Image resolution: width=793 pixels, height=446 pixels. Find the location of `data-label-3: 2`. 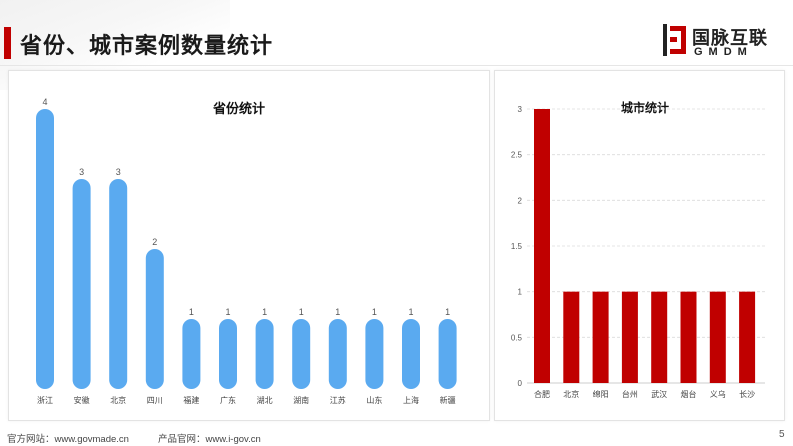

data-label-3: 2 is located at coordinates (154, 242).